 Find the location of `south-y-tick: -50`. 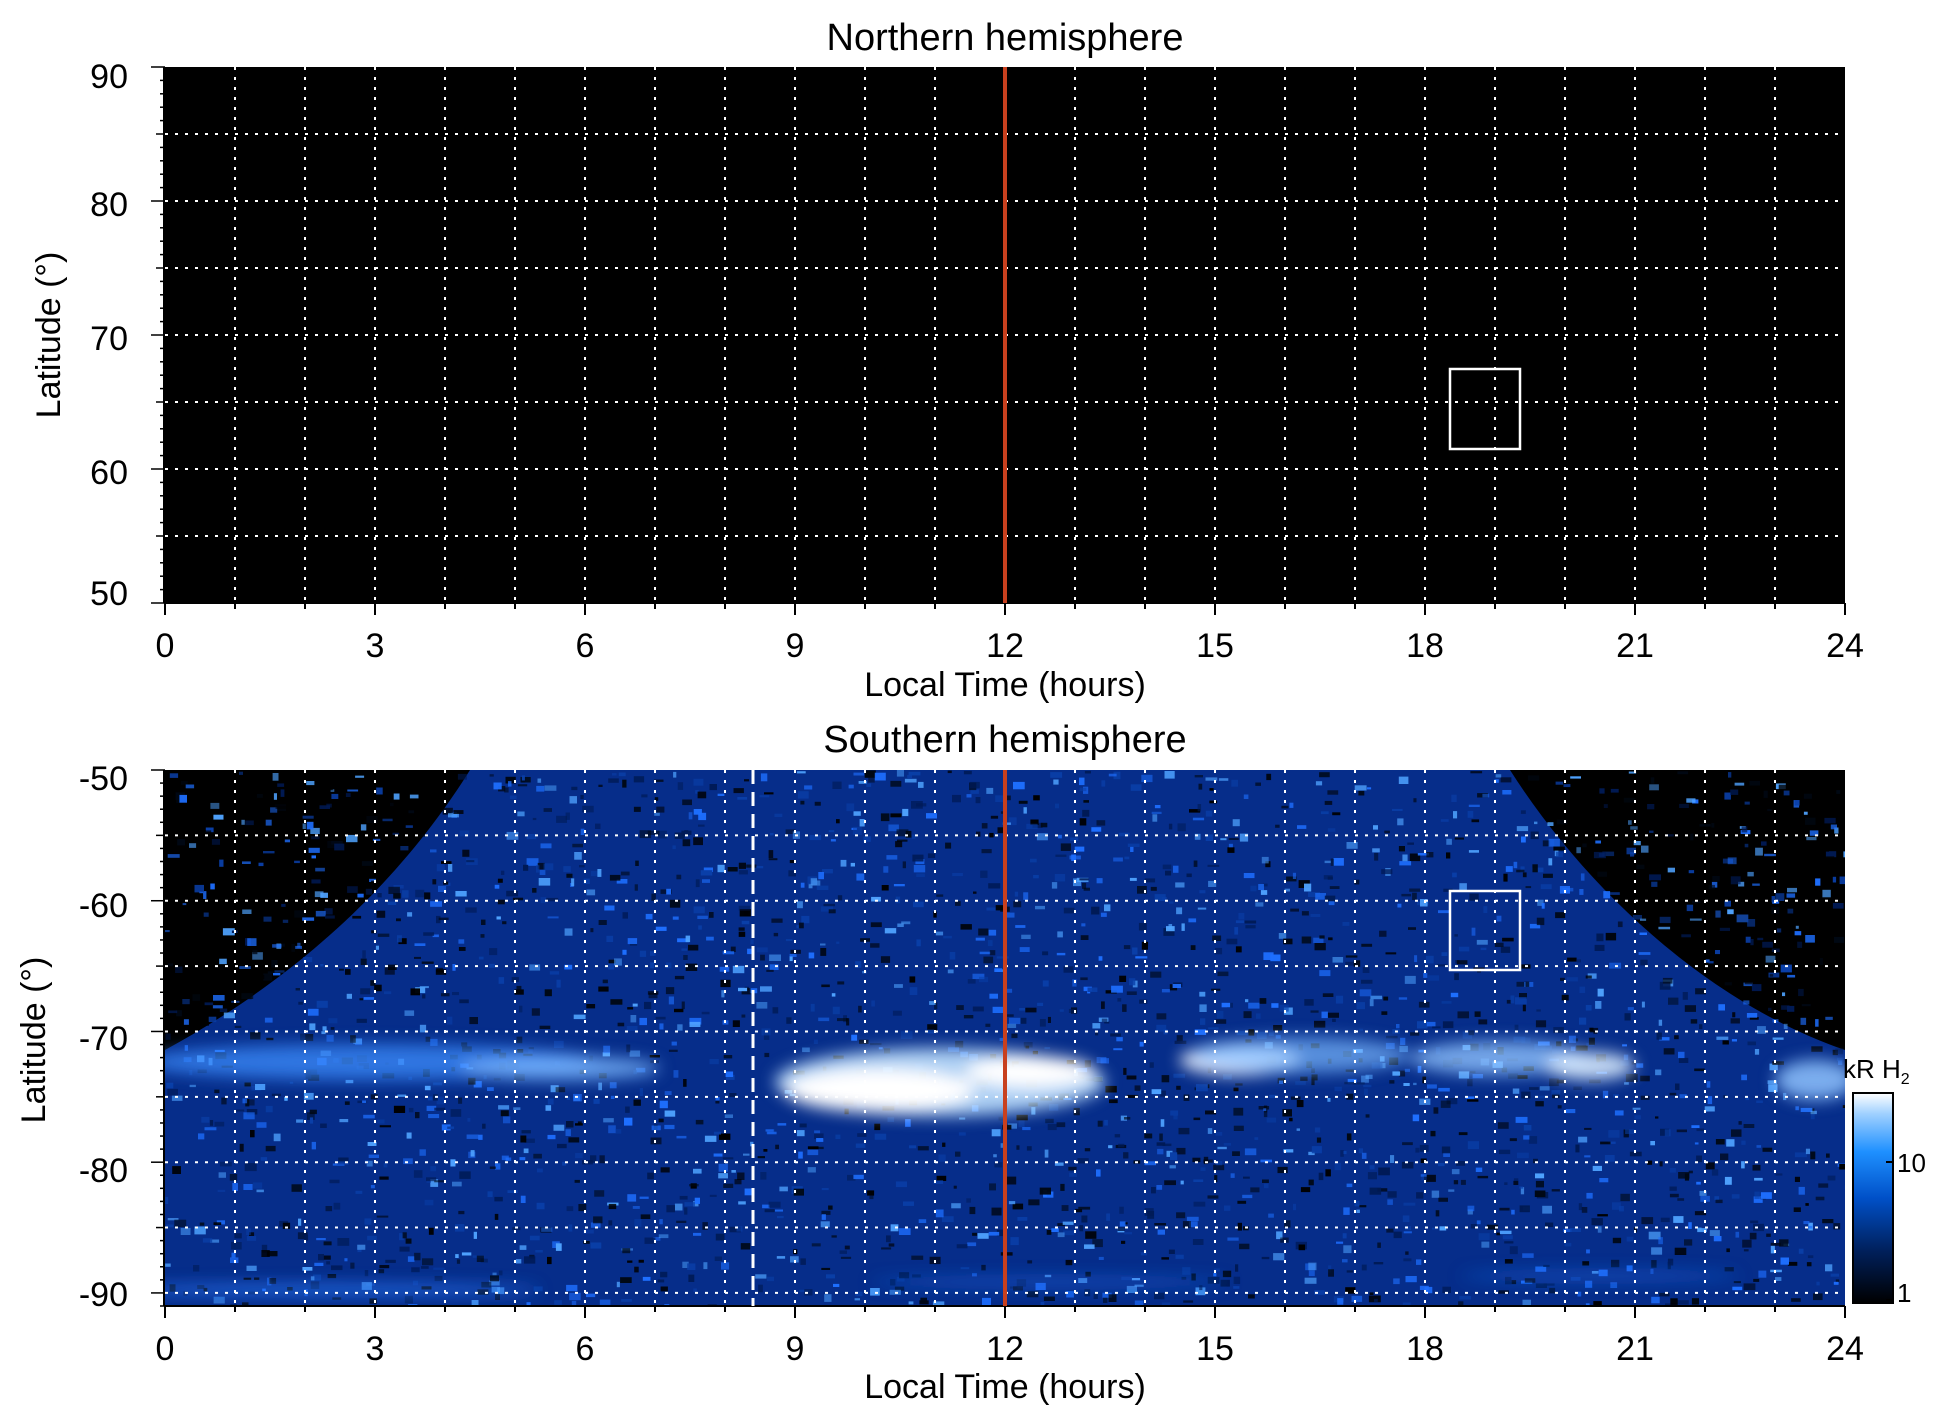

south-y-tick: -50 is located at coordinates (103, 779).